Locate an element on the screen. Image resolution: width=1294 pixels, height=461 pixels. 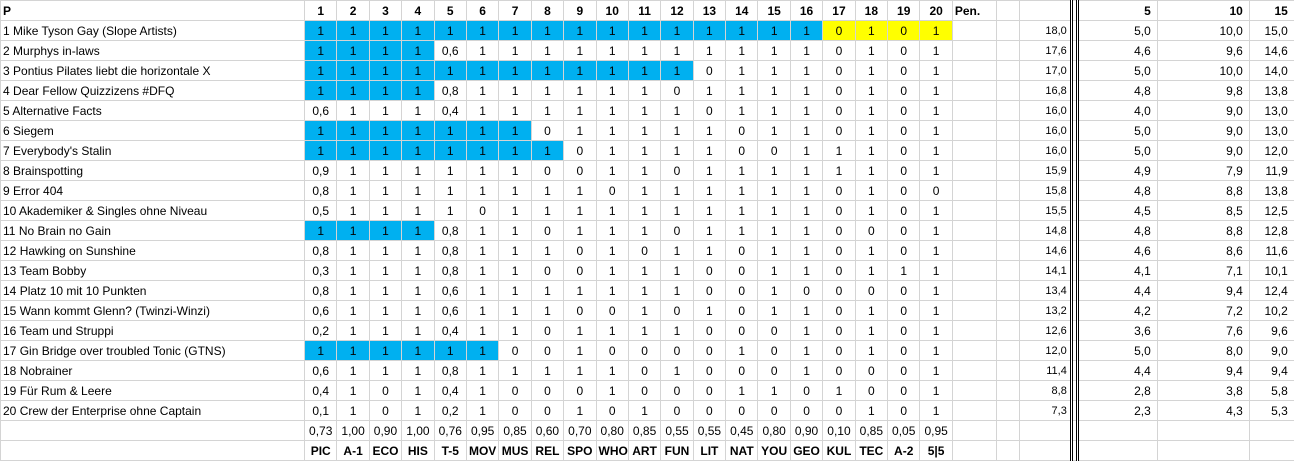
average-cell: 0,70 is located at coordinates (580, 431).